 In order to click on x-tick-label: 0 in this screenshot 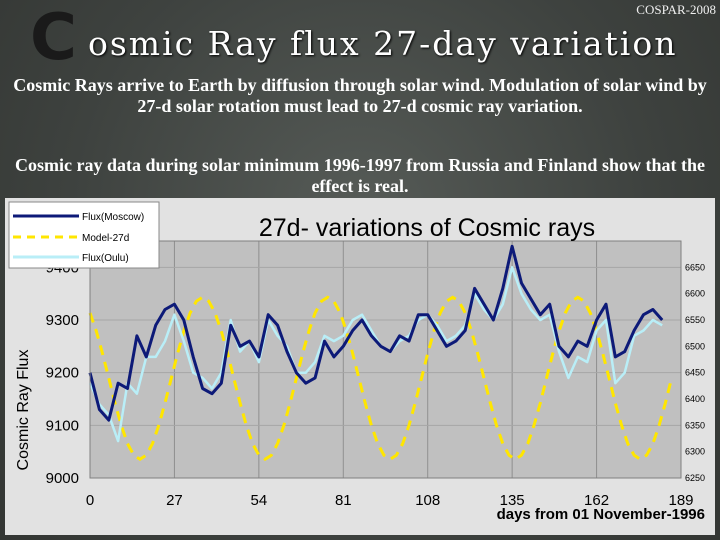, I will do `click(90, 500)`.